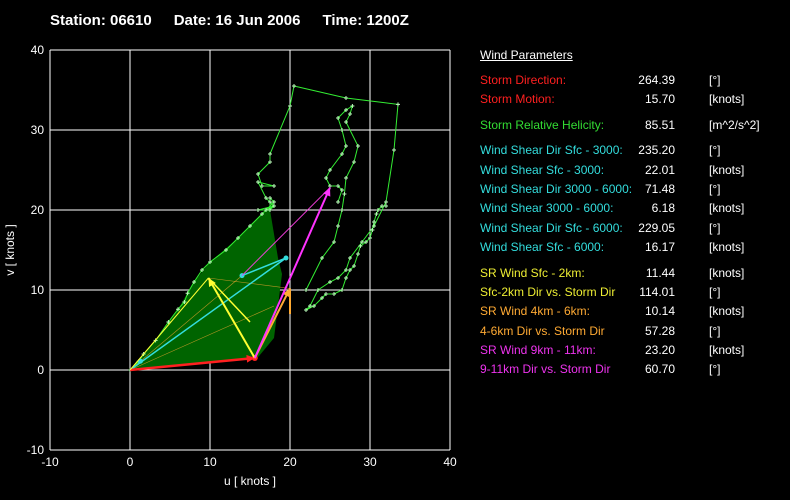 This screenshot has width=790, height=500. I want to click on y-tick-label: 20, so click(38, 210).